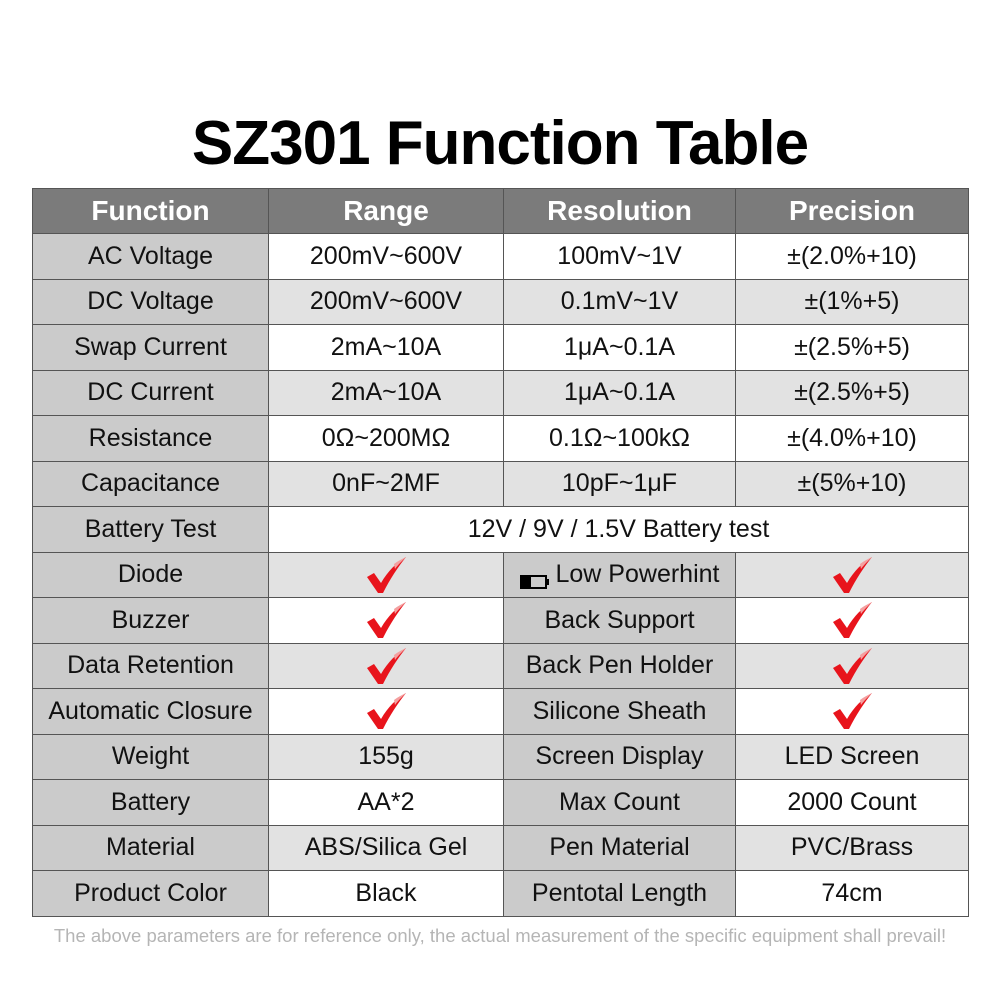 The height and width of the screenshot is (1000, 1000). I want to click on precision-cell-text: ±(1%+5), so click(852, 301).